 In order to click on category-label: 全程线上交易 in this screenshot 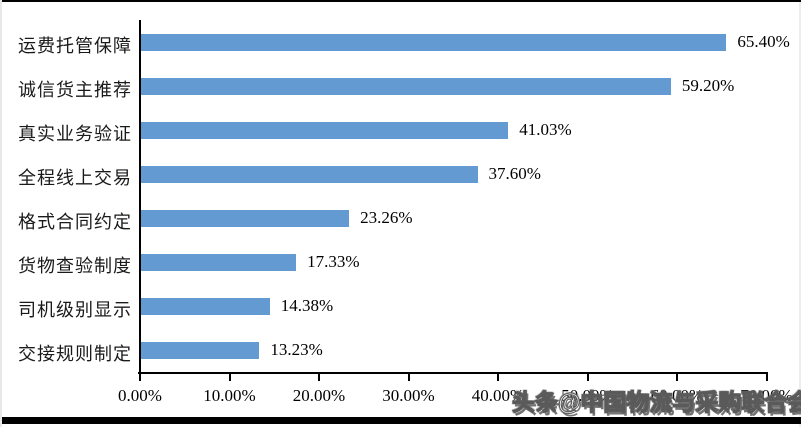, I will do `click(75, 177)`.